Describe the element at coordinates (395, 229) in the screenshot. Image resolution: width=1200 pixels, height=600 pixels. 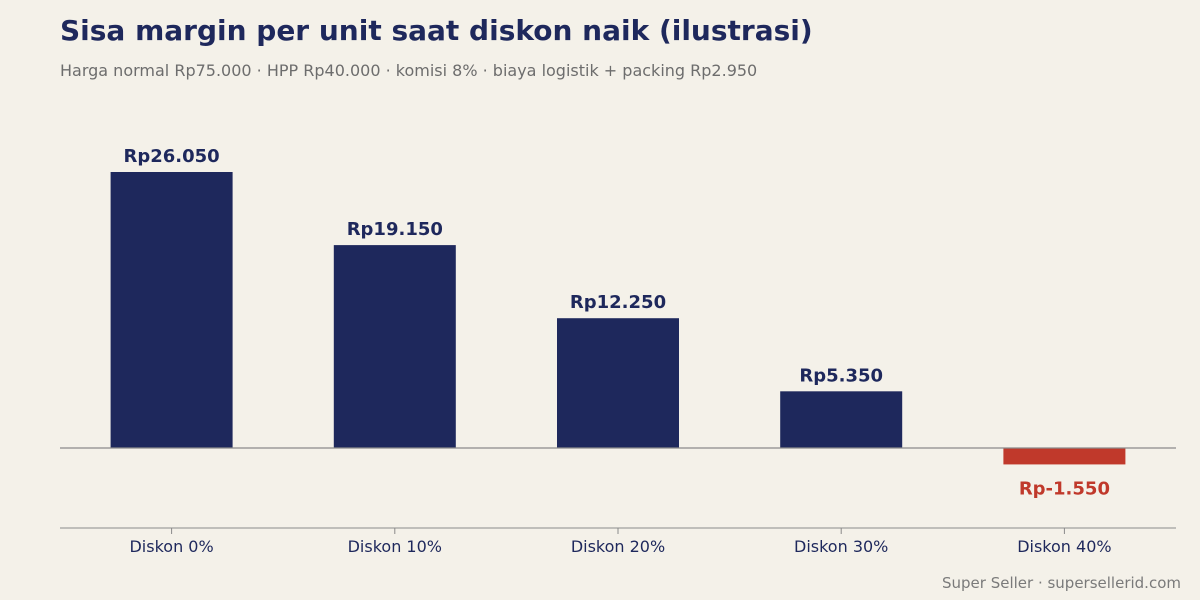
I see `data-label-2: Rp19.150` at that location.